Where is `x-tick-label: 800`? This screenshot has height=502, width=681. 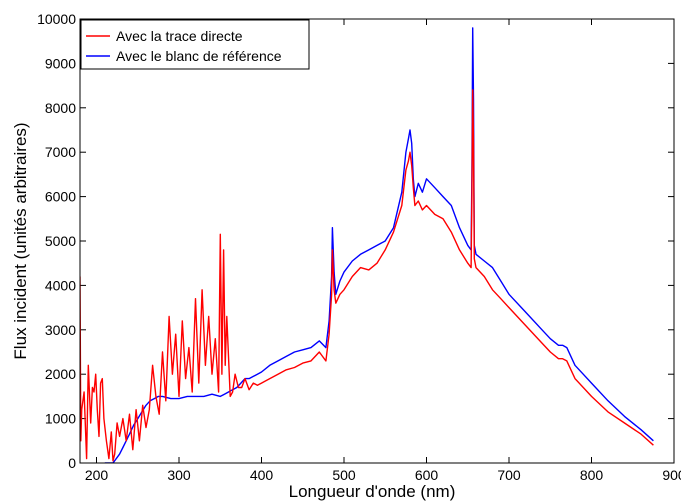 x-tick-label: 800 is located at coordinates (592, 475).